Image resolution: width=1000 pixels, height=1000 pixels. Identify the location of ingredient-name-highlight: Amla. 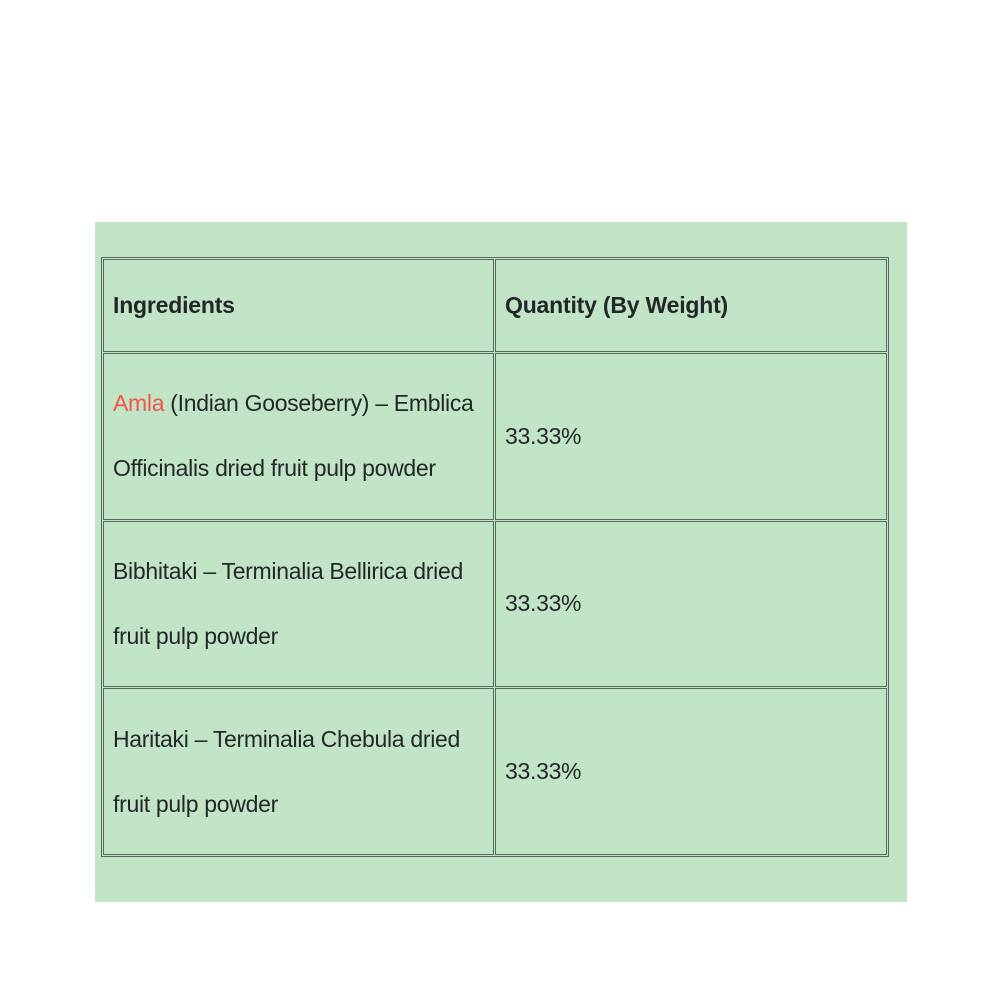
(139, 403).